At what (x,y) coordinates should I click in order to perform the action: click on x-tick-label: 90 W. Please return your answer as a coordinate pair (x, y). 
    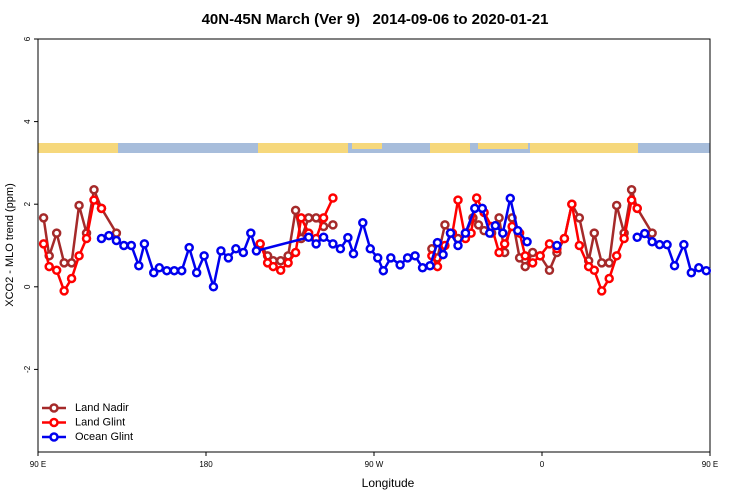
    Looking at the image, I should click on (374, 464).